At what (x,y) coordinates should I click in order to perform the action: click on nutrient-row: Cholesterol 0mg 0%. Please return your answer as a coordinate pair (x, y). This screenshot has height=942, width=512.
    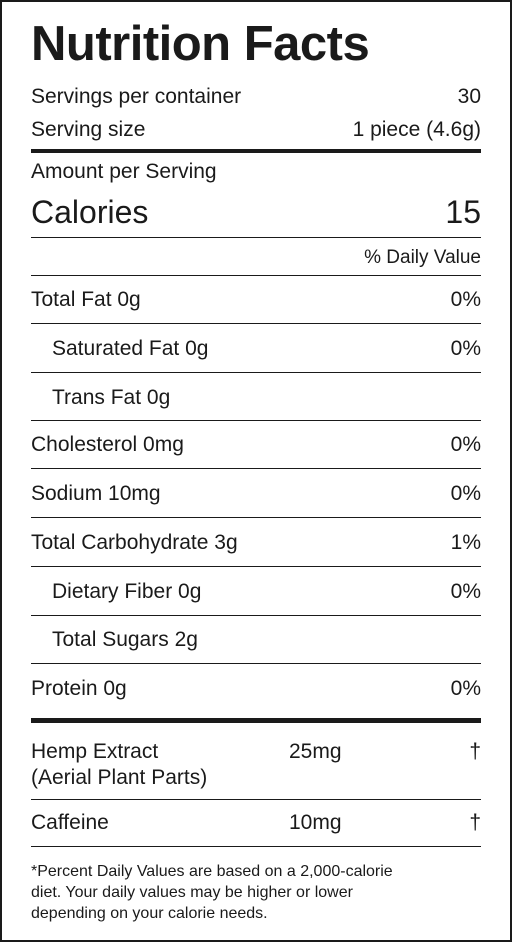
    Looking at the image, I should click on (256, 445).